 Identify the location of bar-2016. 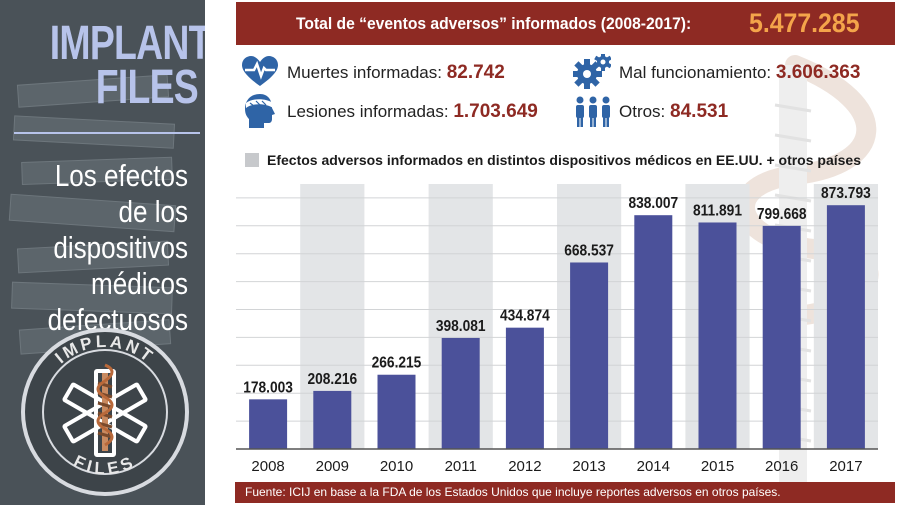
(781, 337).